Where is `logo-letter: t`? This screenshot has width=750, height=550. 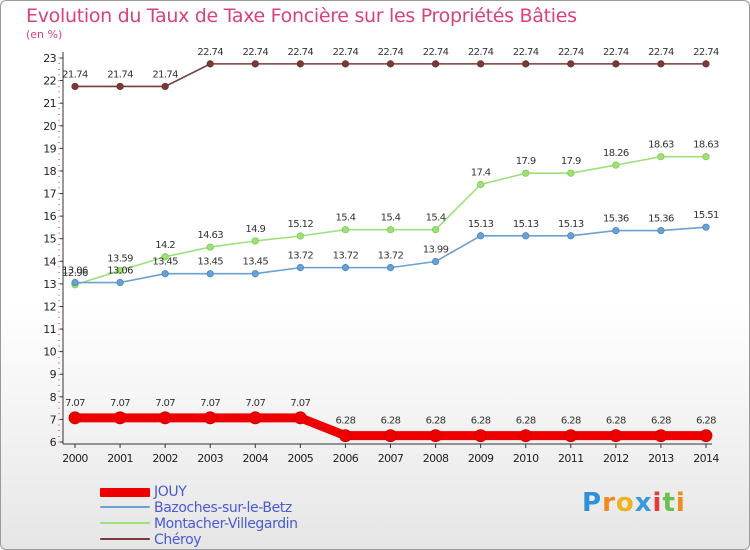
logo-letter: t is located at coordinates (669, 503).